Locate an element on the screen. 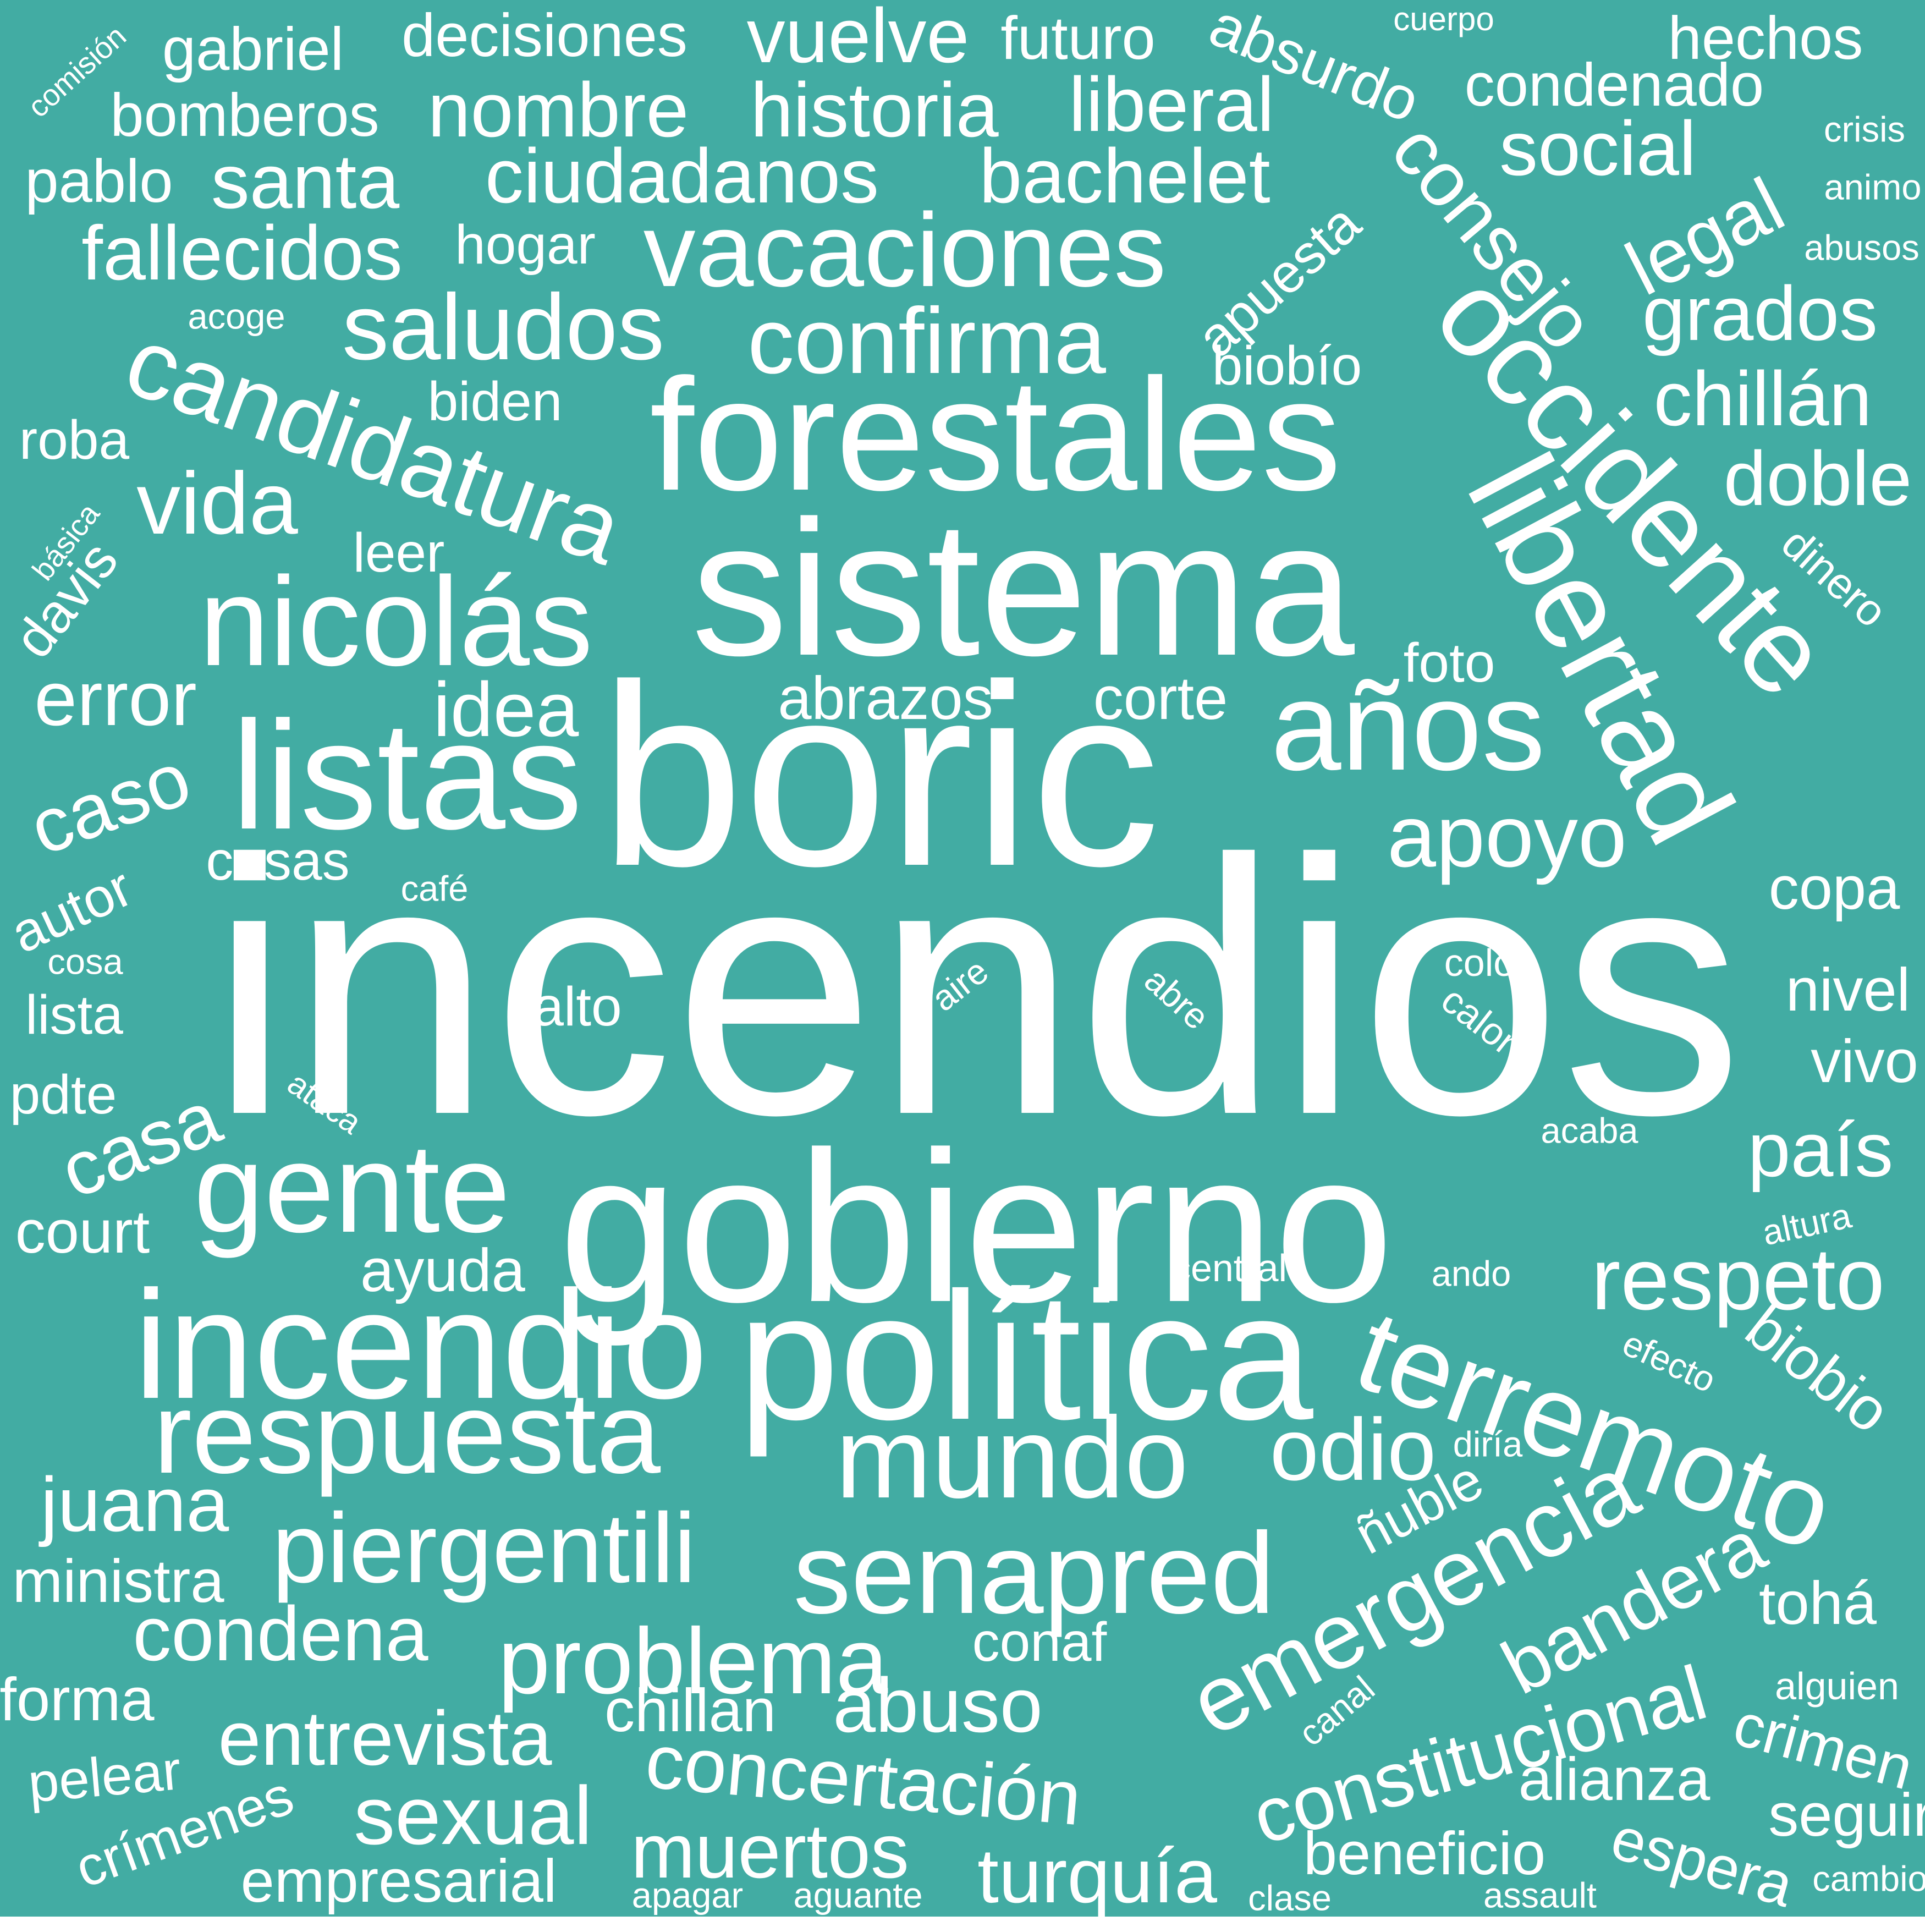  word-futuro: futuro is located at coordinates (1078, 38).